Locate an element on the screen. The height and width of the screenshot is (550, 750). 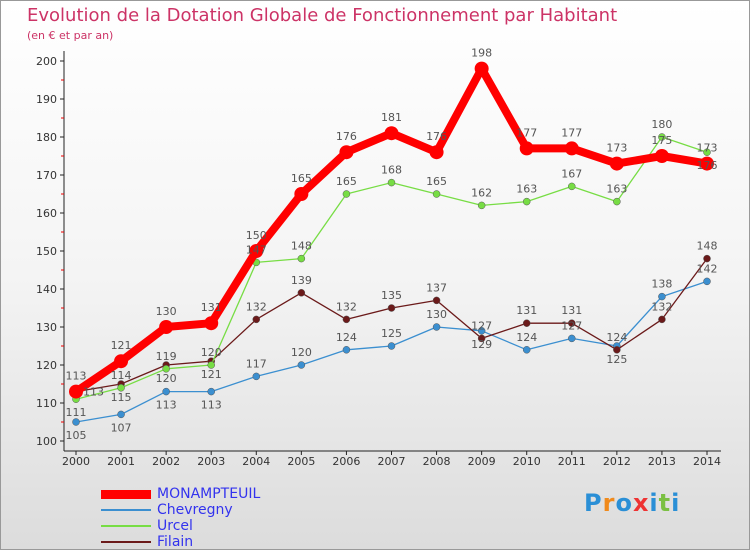
legend-label: Urcel is located at coordinates (175, 526).